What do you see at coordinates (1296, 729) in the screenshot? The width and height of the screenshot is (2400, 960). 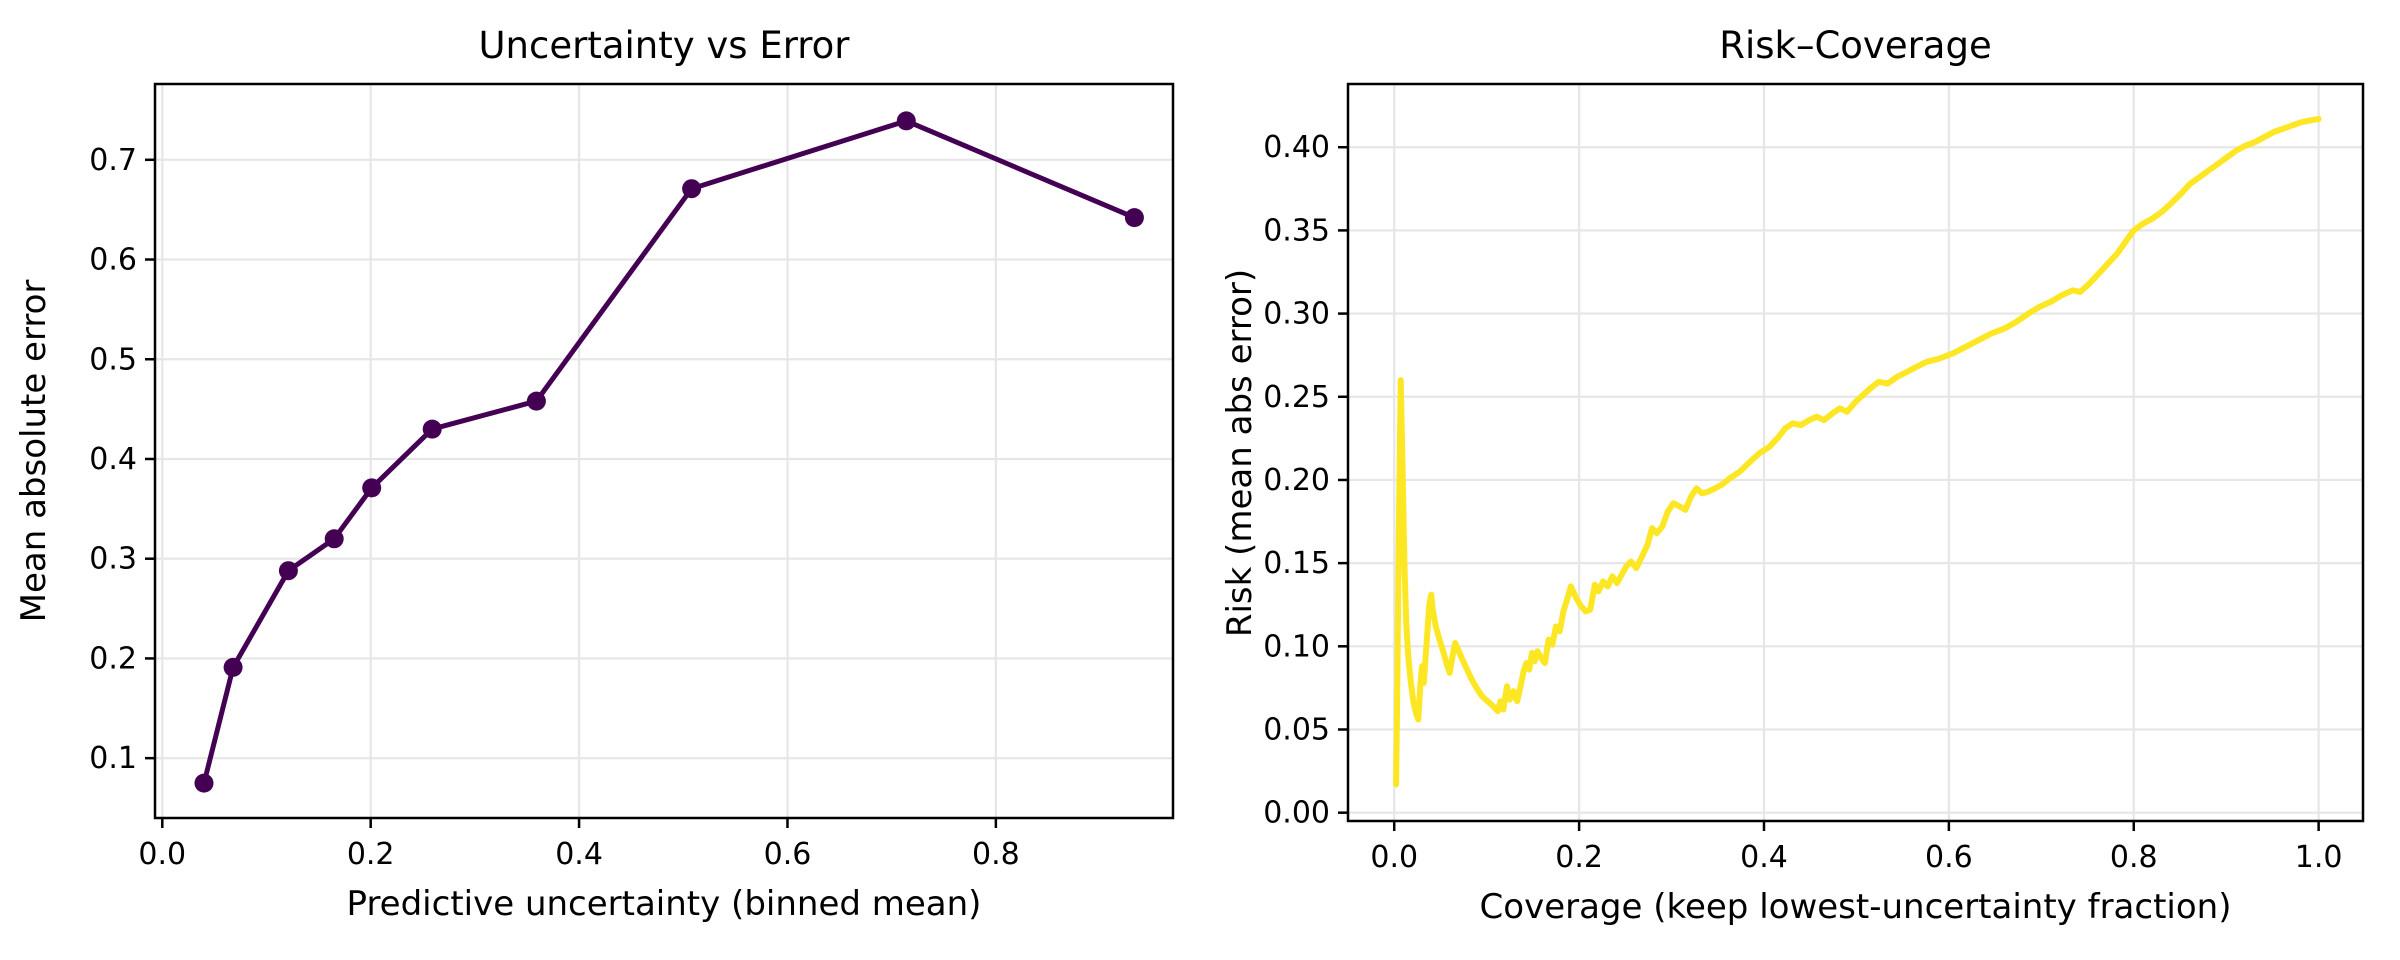 I see `y-tick-label: 0.05` at bounding box center [1296, 729].